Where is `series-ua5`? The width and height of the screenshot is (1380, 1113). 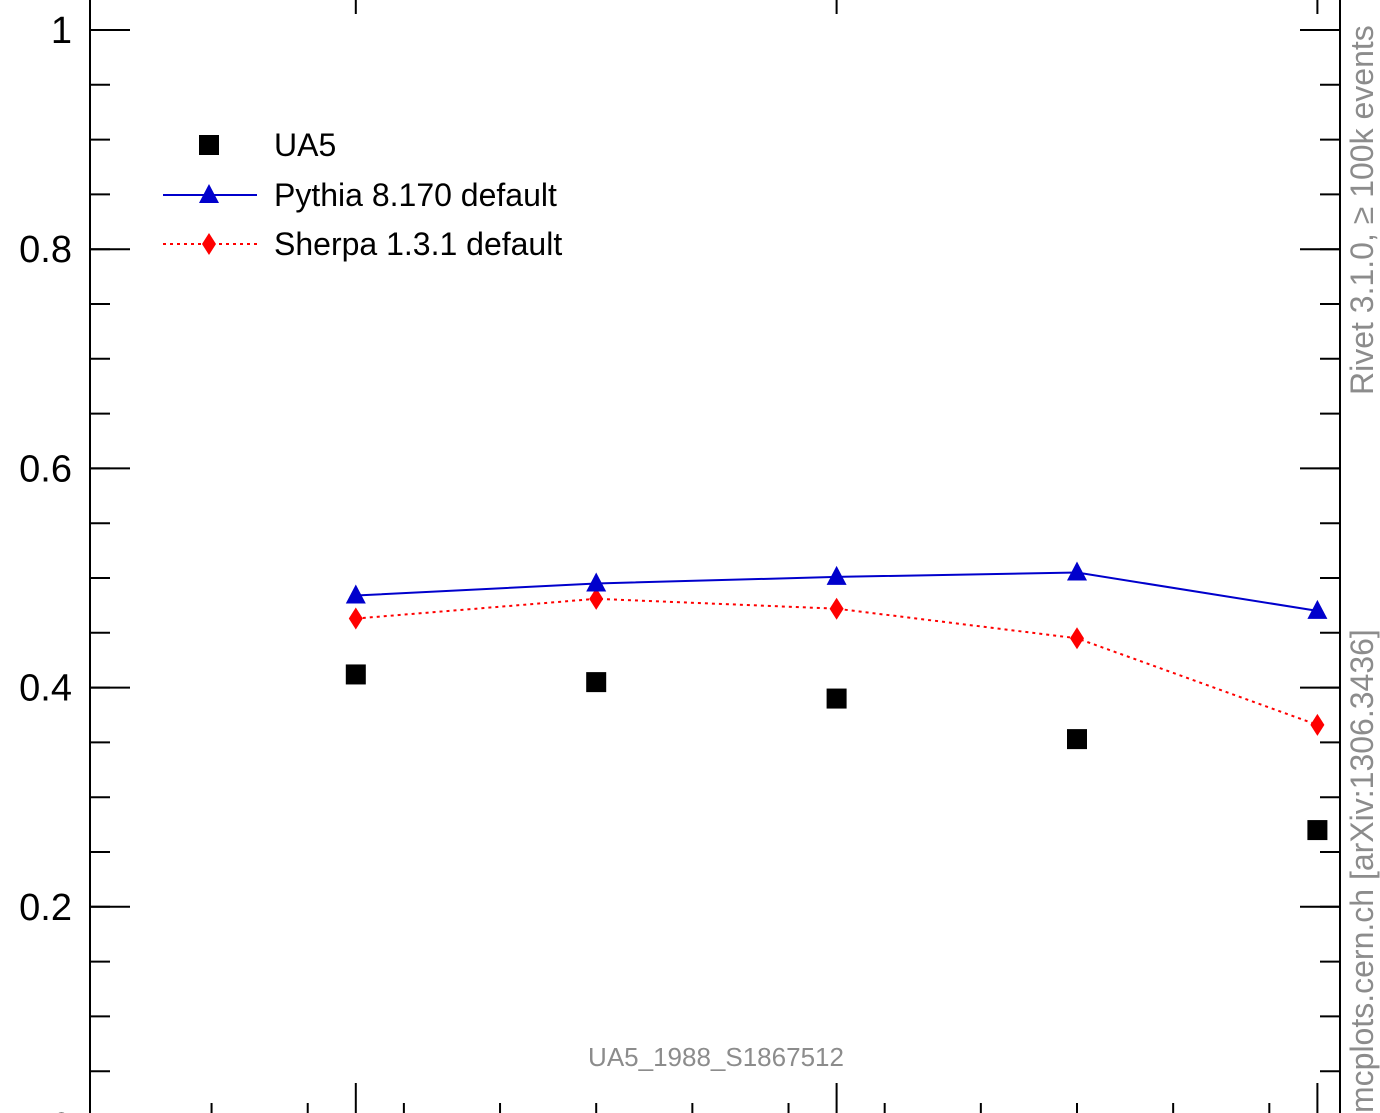
series-ua5 is located at coordinates (836, 752).